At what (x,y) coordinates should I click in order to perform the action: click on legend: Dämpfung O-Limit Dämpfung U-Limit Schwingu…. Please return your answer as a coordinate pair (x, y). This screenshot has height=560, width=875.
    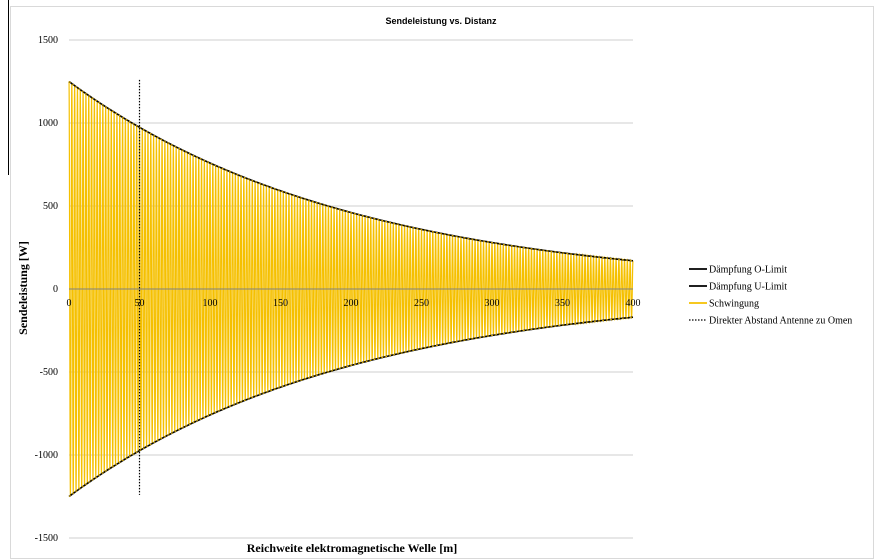
    Looking at the image, I should click on (770, 296).